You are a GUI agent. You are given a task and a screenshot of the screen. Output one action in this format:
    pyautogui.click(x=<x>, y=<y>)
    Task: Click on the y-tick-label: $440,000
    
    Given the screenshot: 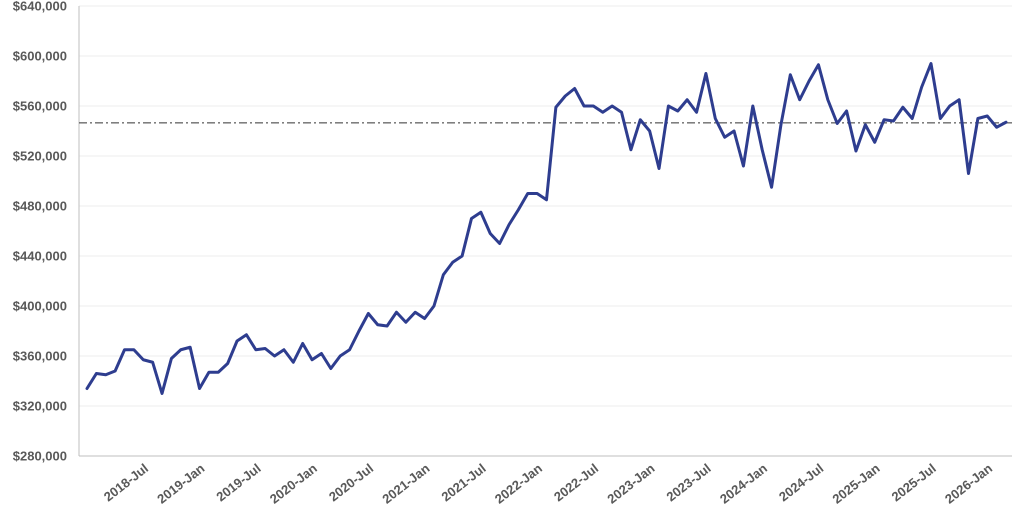 What is the action you would take?
    pyautogui.click(x=40, y=256)
    